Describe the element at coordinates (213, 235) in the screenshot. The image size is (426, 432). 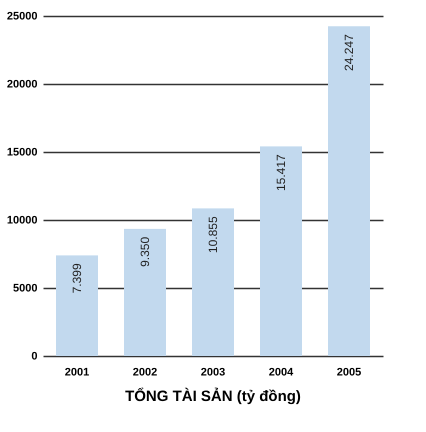
I see `data-label: 10.855` at that location.